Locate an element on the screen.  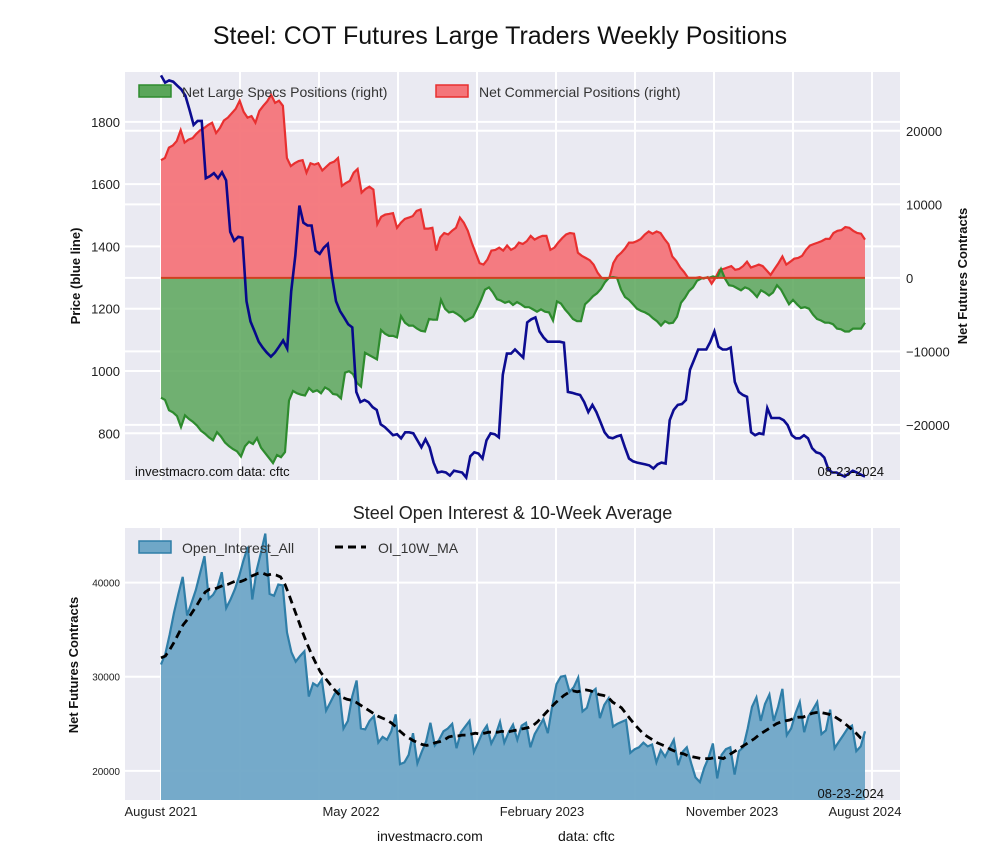
legend-swatch-commercial is located at coordinates (452, 91).